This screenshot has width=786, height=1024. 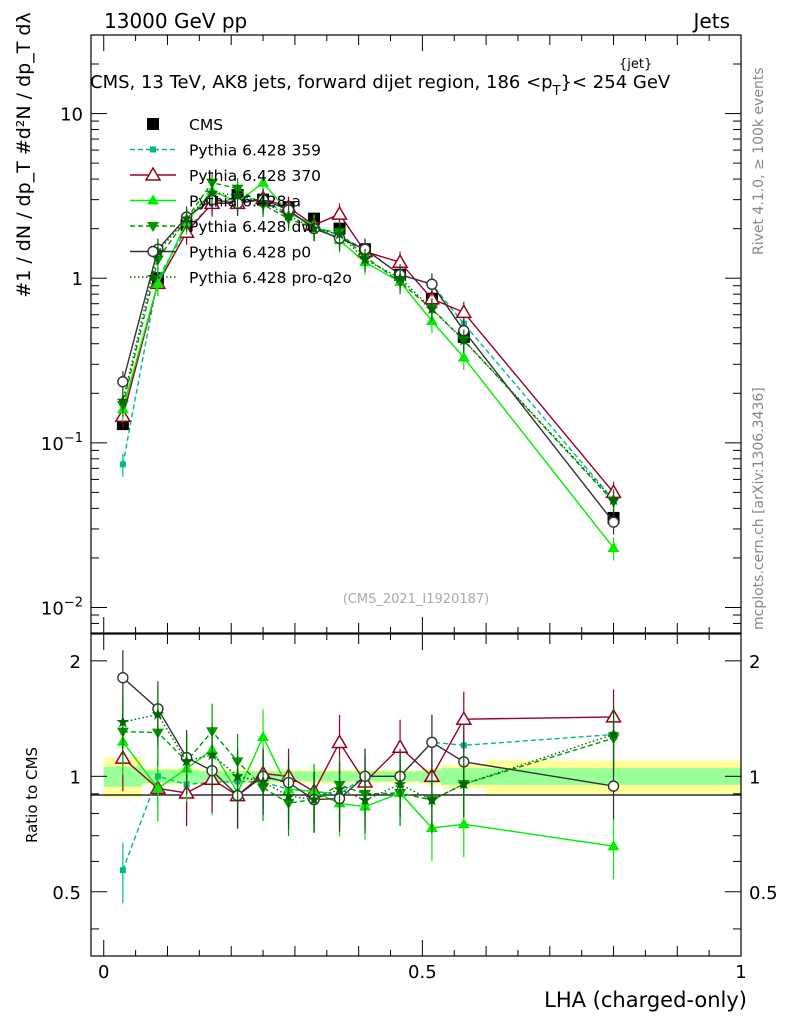 I want to click on side-text-bottom: mcplots.cern.ch [arXiv:1306.3436], so click(x=759, y=508).